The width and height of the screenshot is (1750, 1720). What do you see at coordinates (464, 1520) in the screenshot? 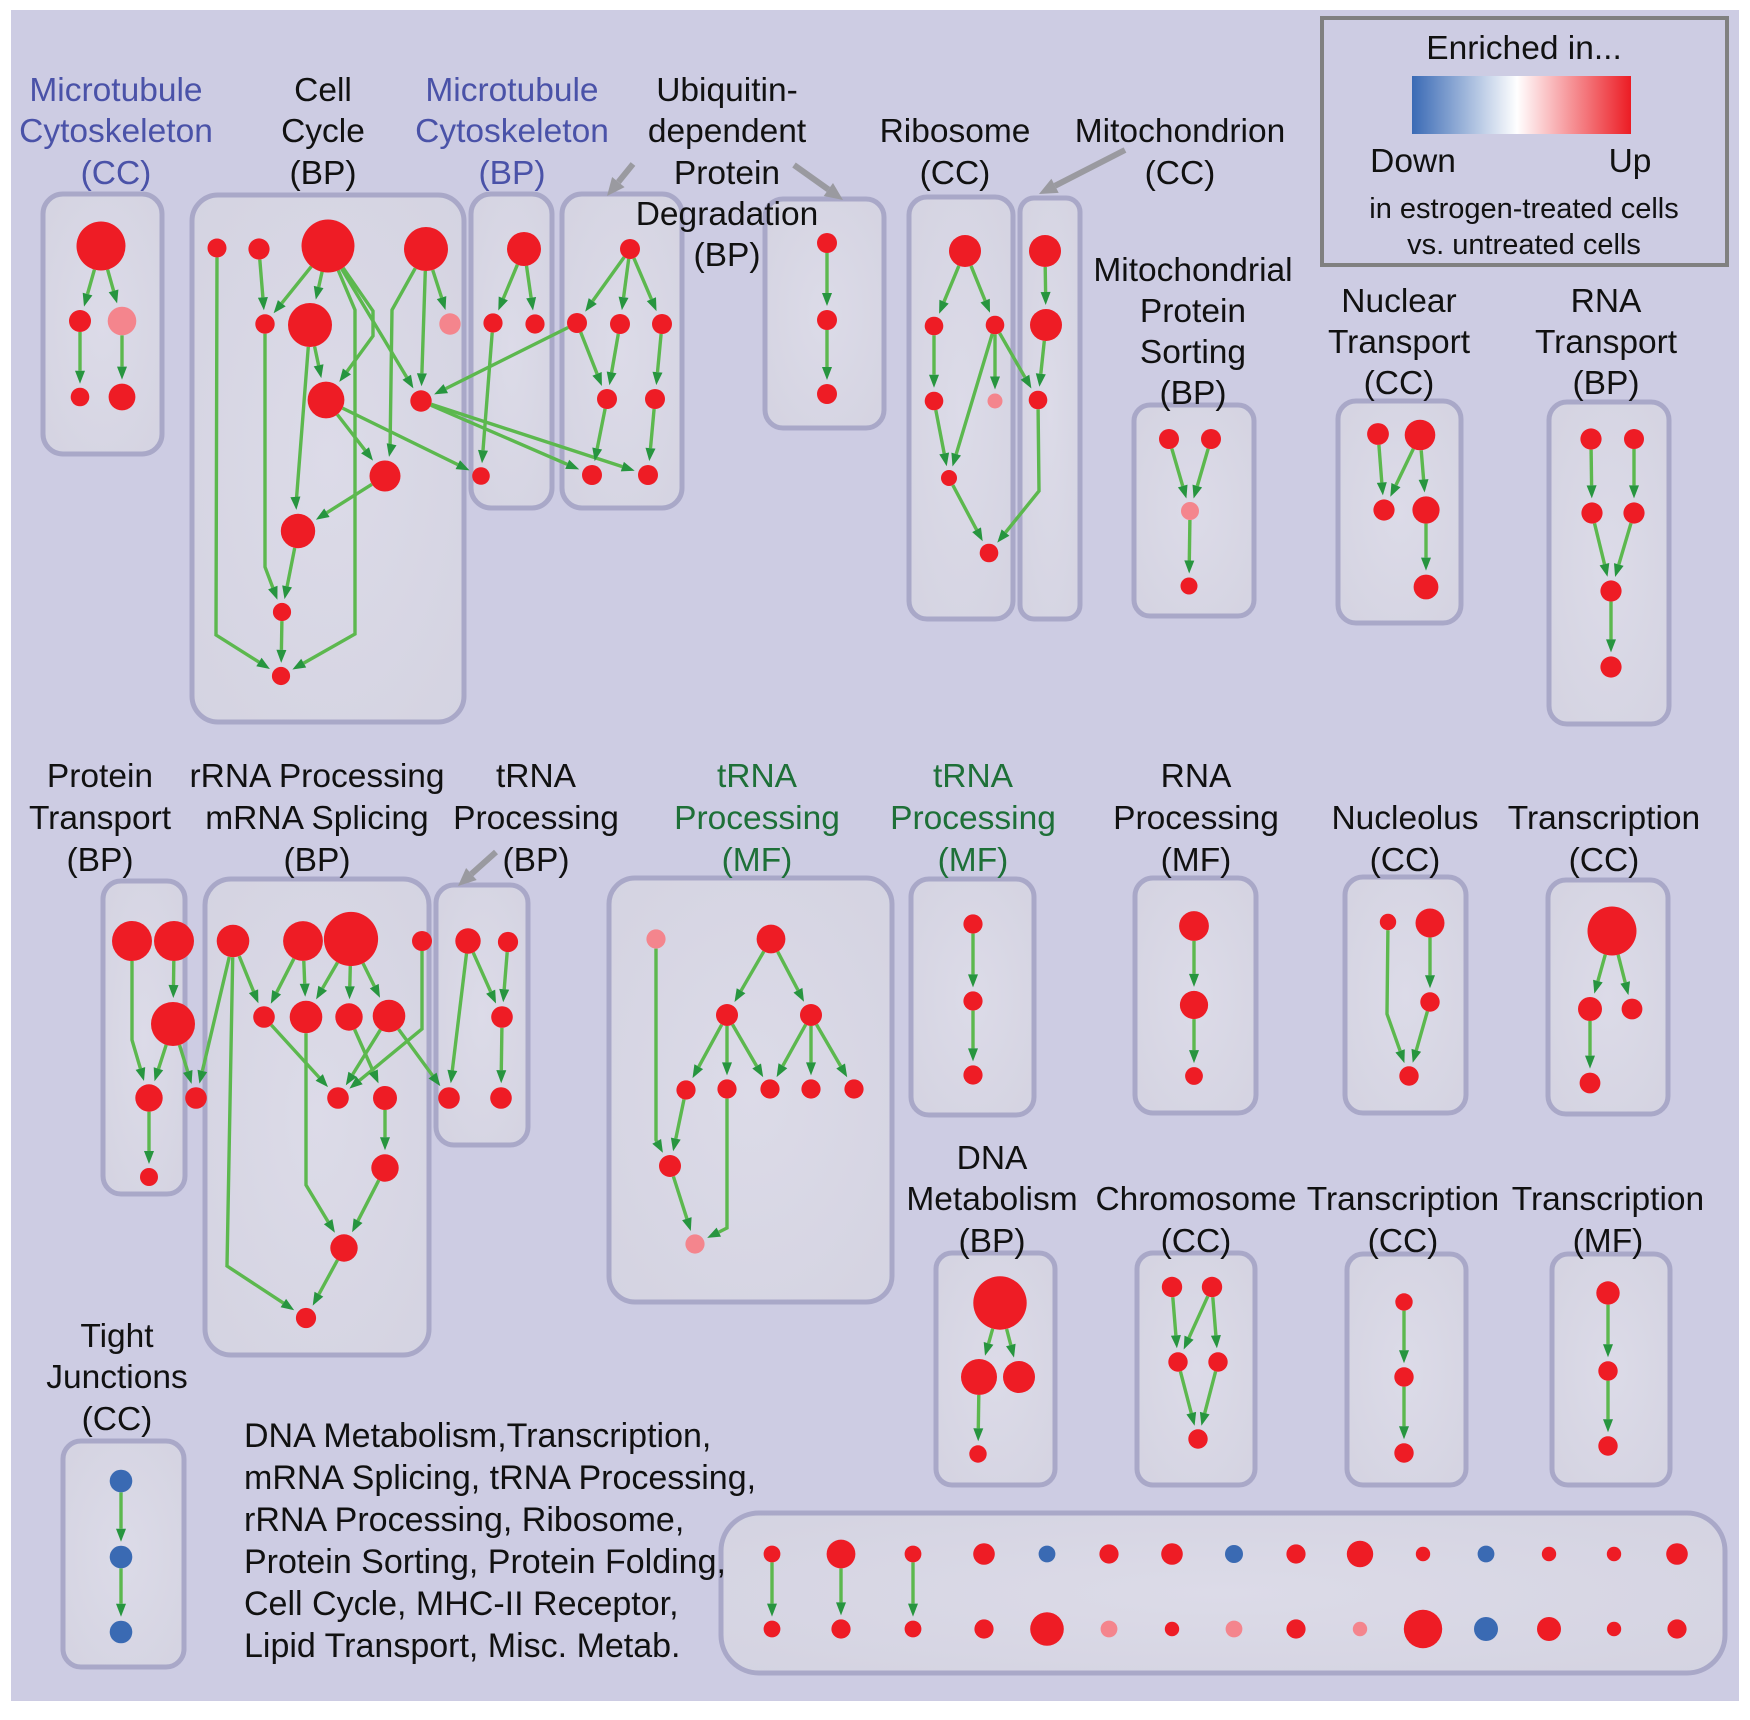
I see `svg-text: rRNA Processing, Ribosome,` at bounding box center [464, 1520].